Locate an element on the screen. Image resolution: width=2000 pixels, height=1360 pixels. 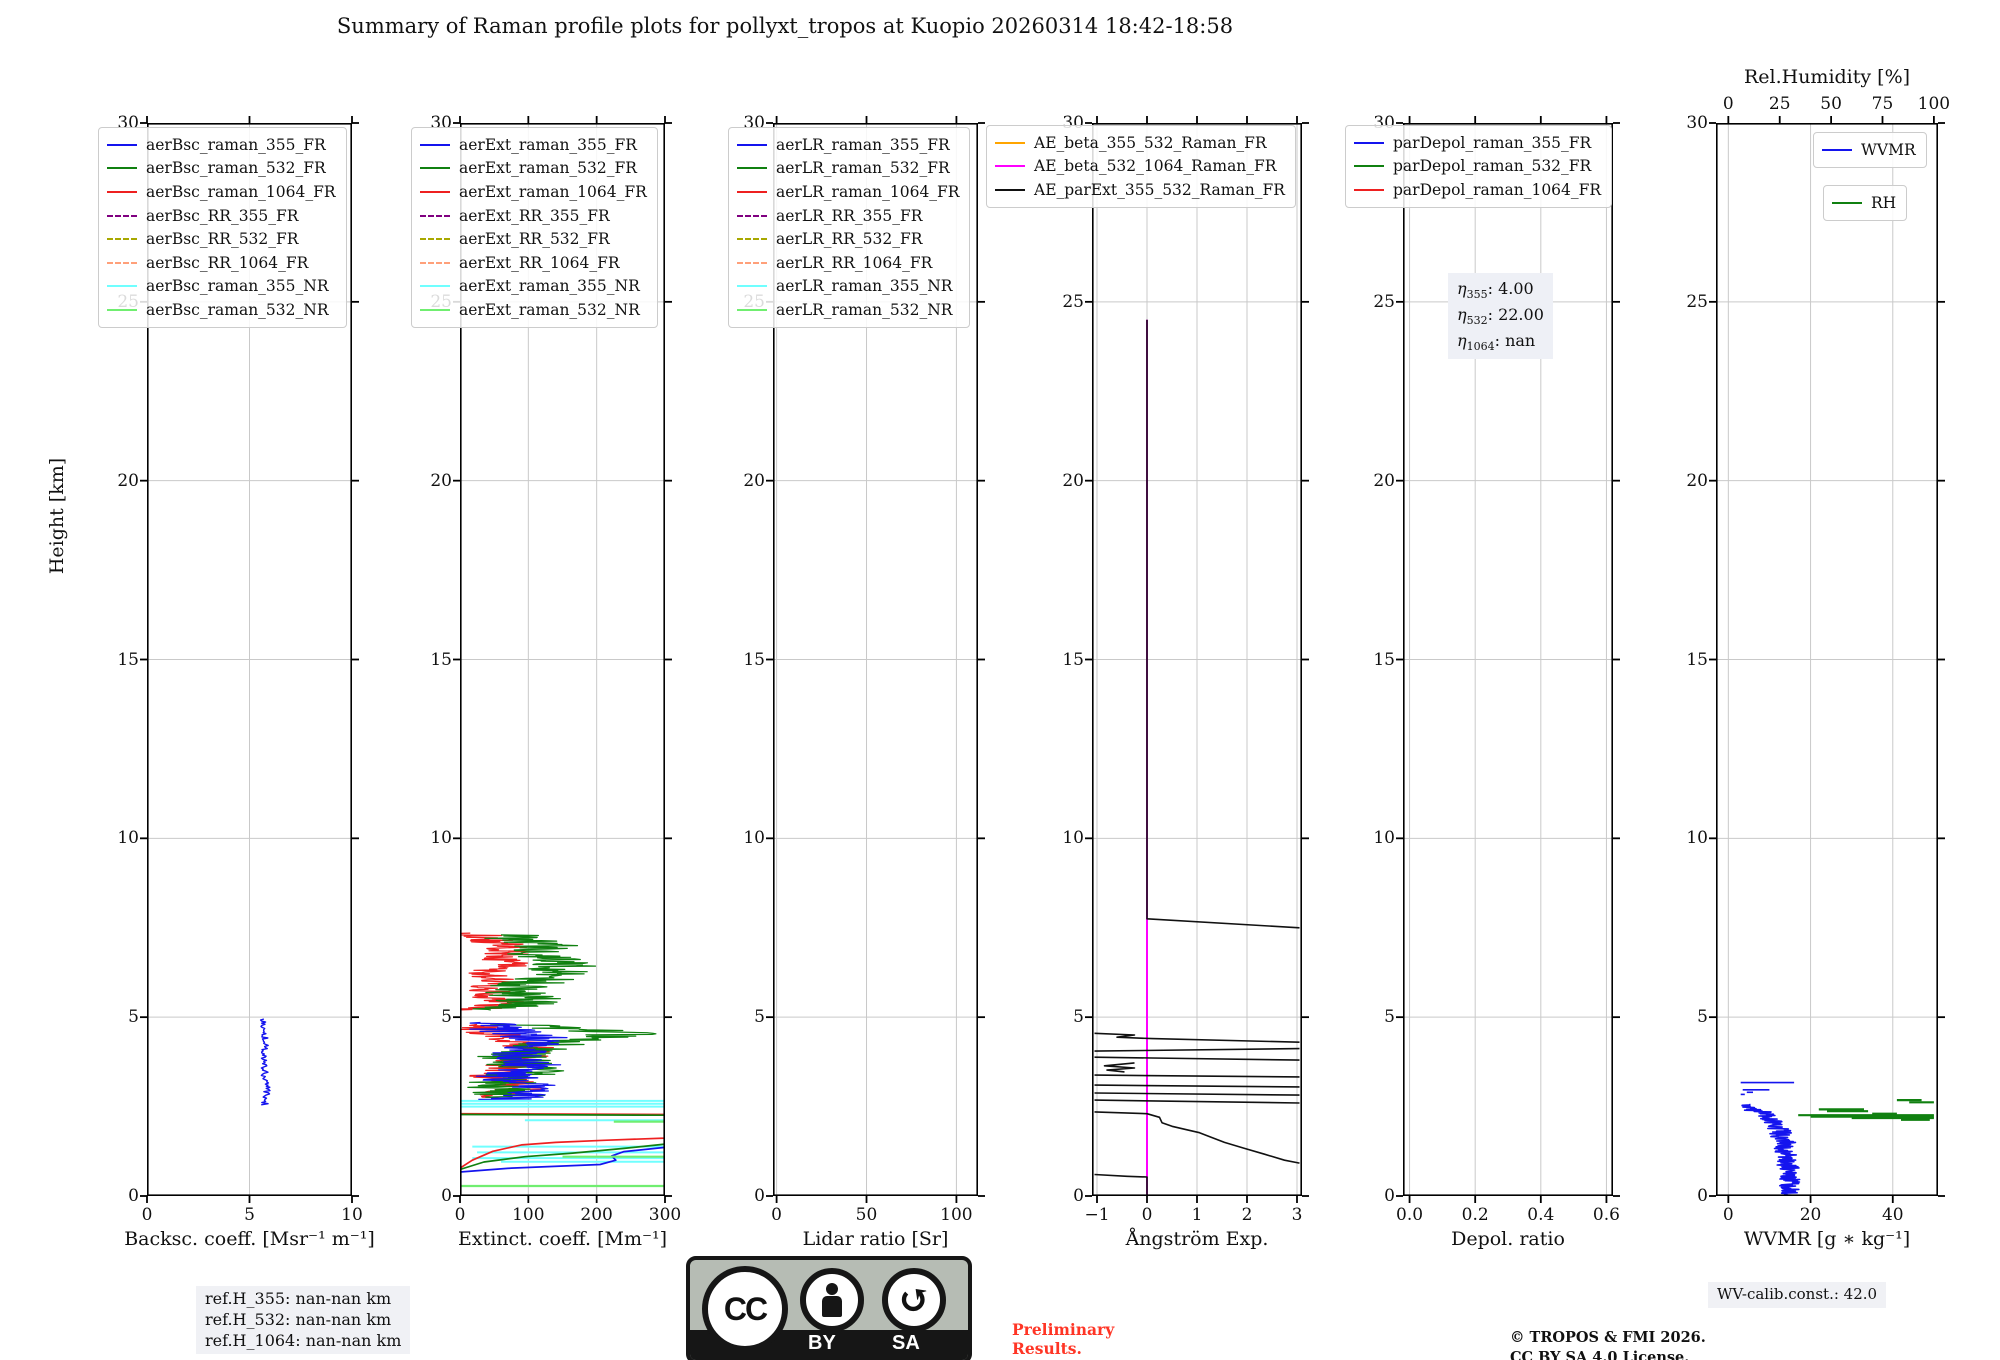
legend-item: aerExt_raman_532_FR is located at coordinates (533, 169).